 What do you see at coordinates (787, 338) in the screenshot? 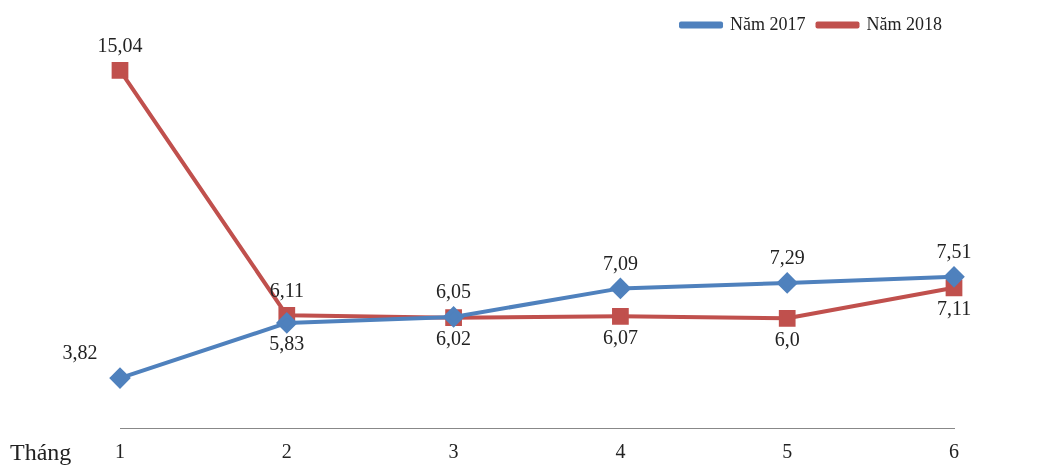
I see `data-label: 6,0` at bounding box center [787, 338].